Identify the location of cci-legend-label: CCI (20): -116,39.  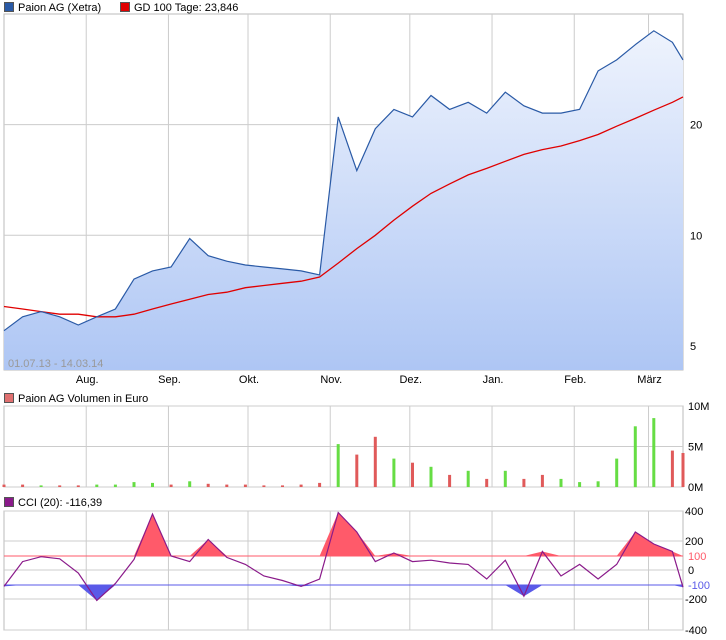
(60, 503).